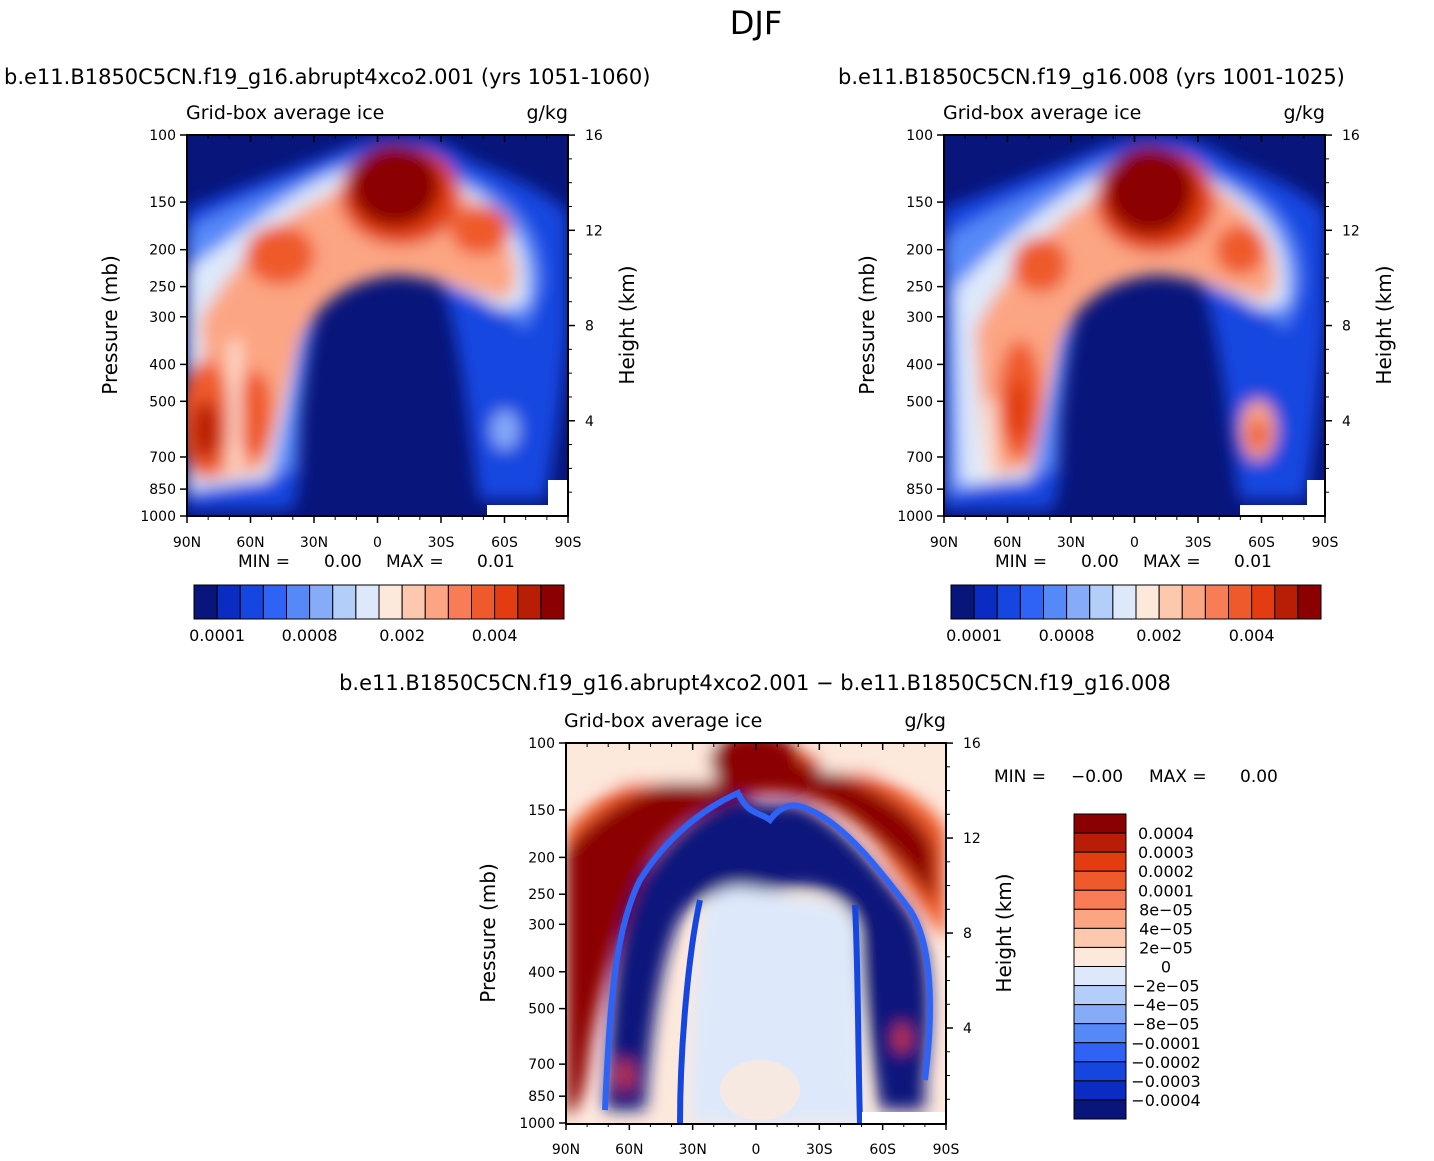  I want to click on x-tick-label: 30S, so click(441, 543).